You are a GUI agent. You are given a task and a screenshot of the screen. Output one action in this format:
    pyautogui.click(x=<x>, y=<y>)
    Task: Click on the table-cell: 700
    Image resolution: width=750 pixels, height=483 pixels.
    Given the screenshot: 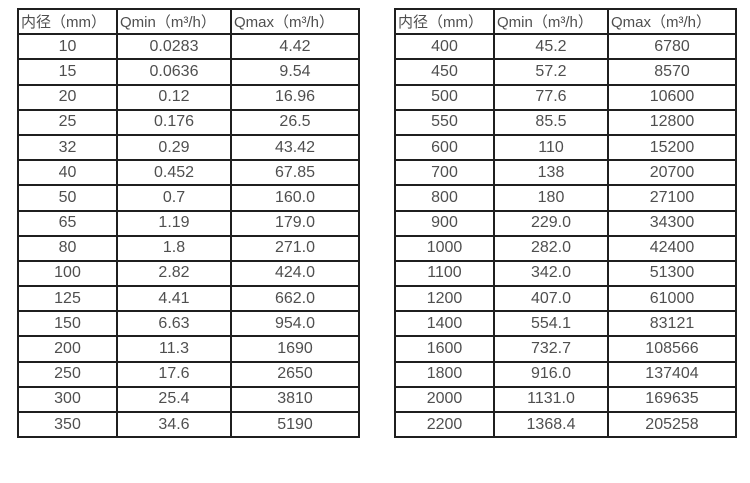 What is the action you would take?
    pyautogui.click(x=444, y=173)
    